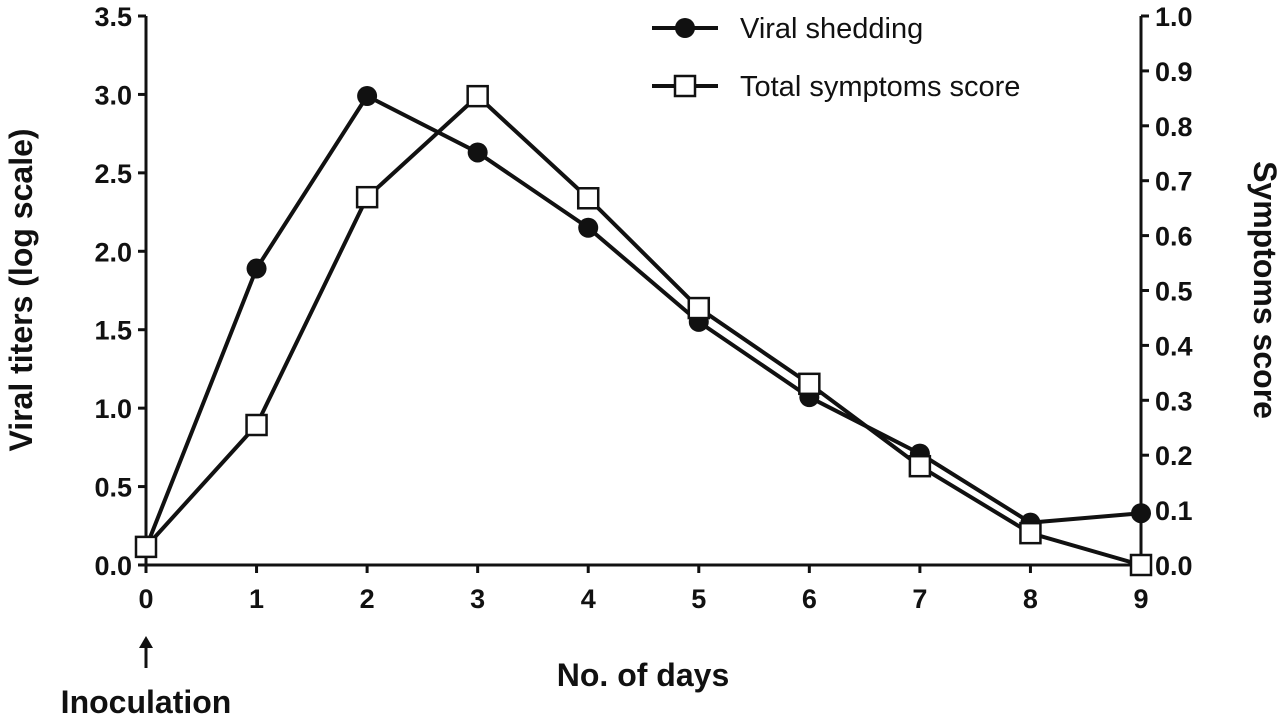 This screenshot has width=1280, height=723. I want to click on x-axis-label: No. of days, so click(643, 675).